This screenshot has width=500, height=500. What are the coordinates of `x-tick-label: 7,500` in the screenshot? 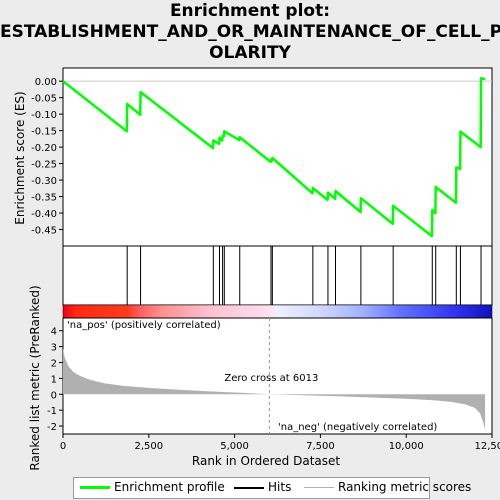 It's located at (320, 446).